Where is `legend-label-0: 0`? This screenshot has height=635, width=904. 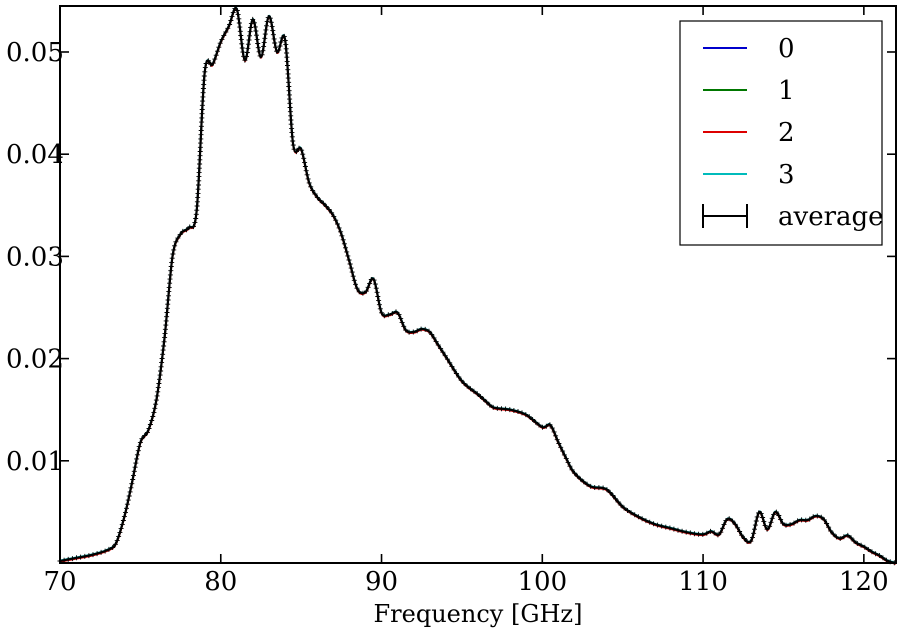
legend-label-0: 0 is located at coordinates (786, 49).